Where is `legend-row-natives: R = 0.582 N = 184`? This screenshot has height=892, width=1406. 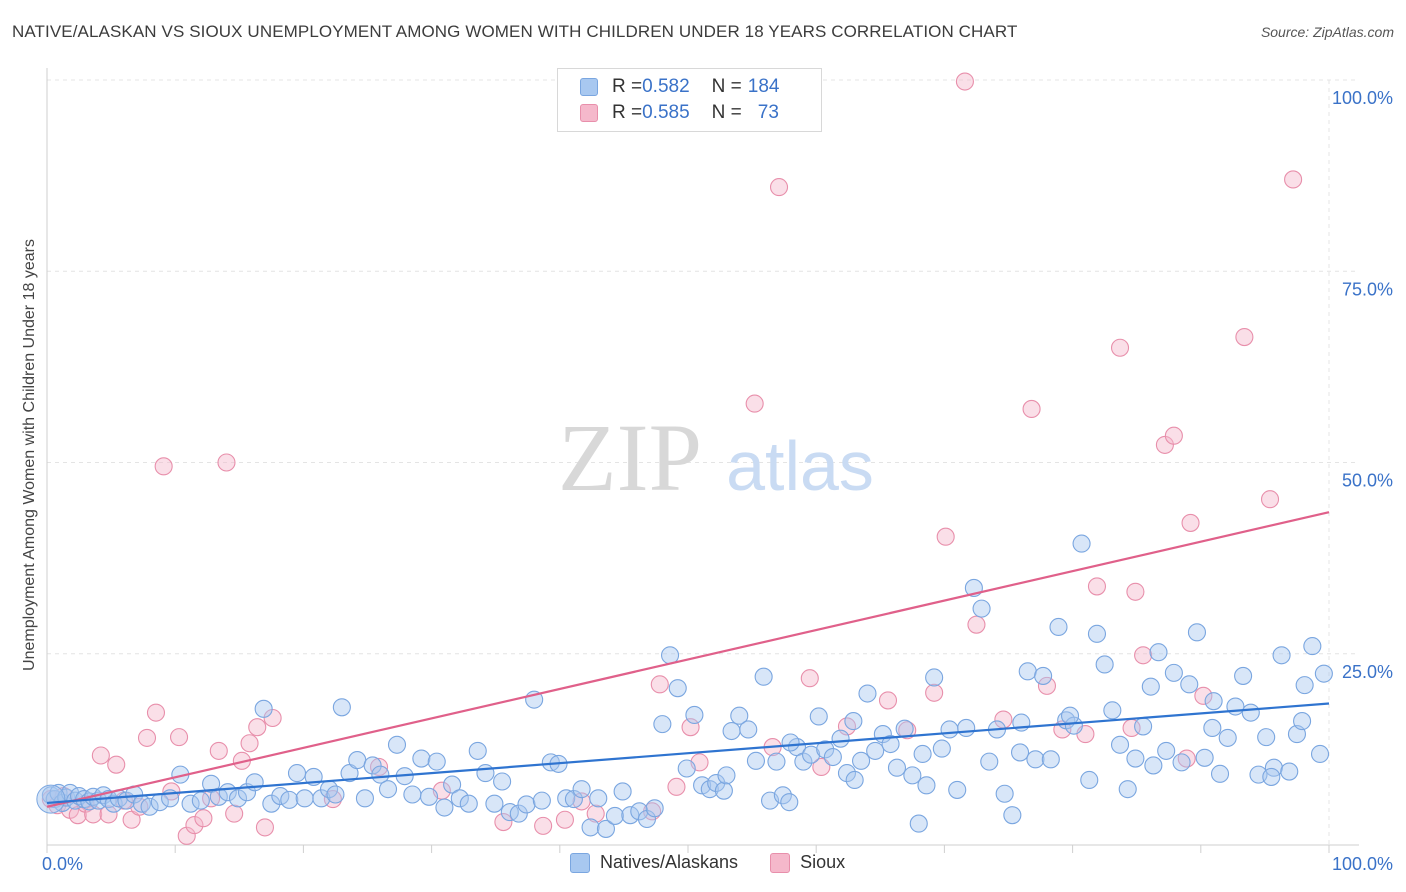 legend-row-natives: R = 0.582 N = 184 is located at coordinates (679, 87).